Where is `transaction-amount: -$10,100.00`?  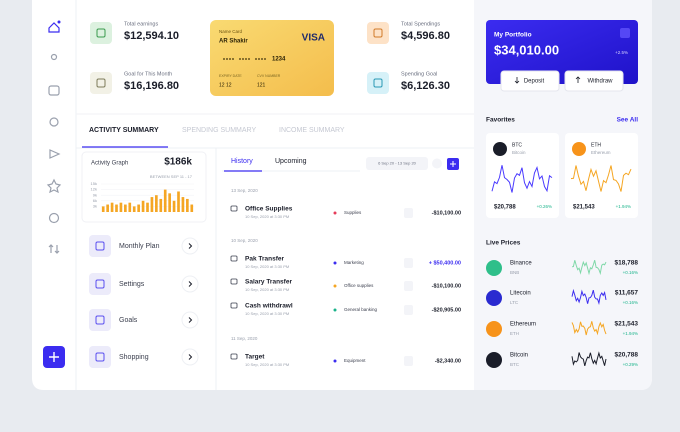
transaction-amount: -$10,100.00 is located at coordinates (446, 213).